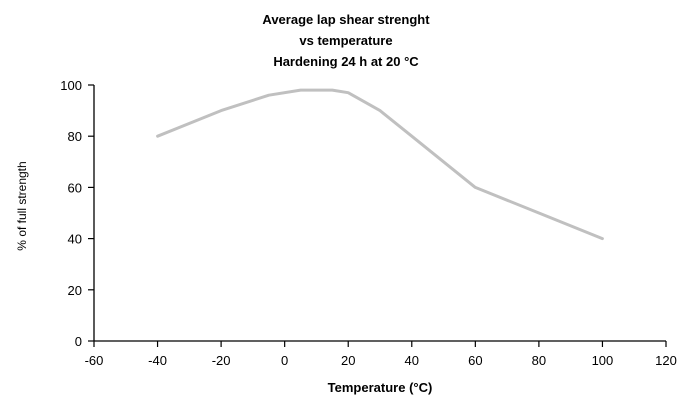  Describe the element at coordinates (75, 187) in the screenshot. I see `y-tick-label: 60` at that location.